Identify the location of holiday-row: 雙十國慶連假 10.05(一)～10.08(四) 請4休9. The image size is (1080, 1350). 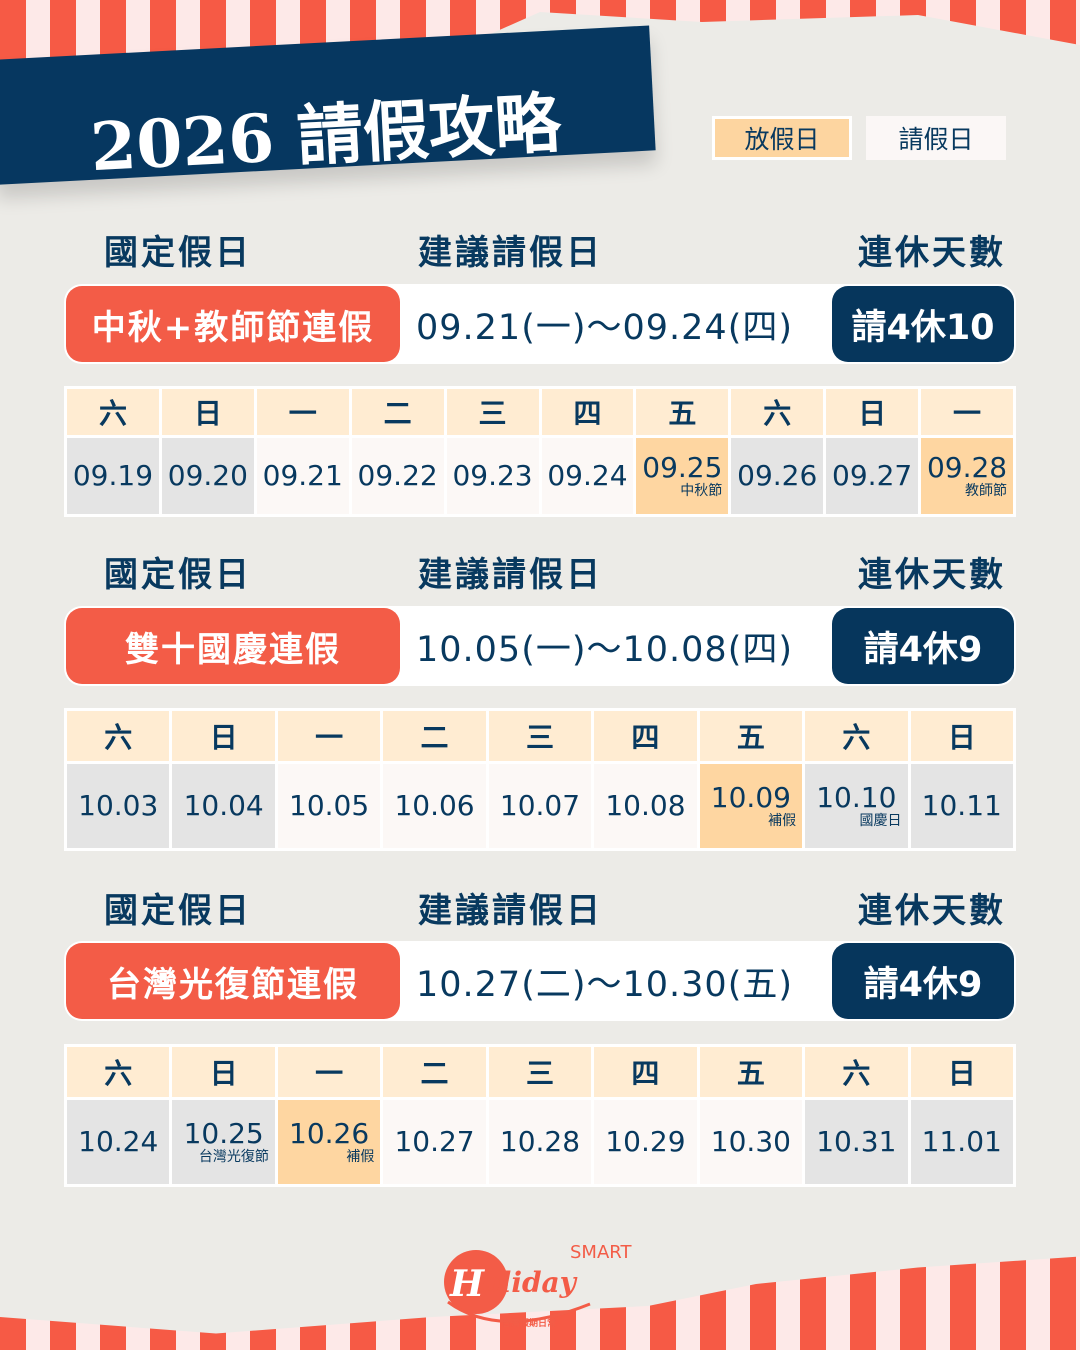
(540, 646).